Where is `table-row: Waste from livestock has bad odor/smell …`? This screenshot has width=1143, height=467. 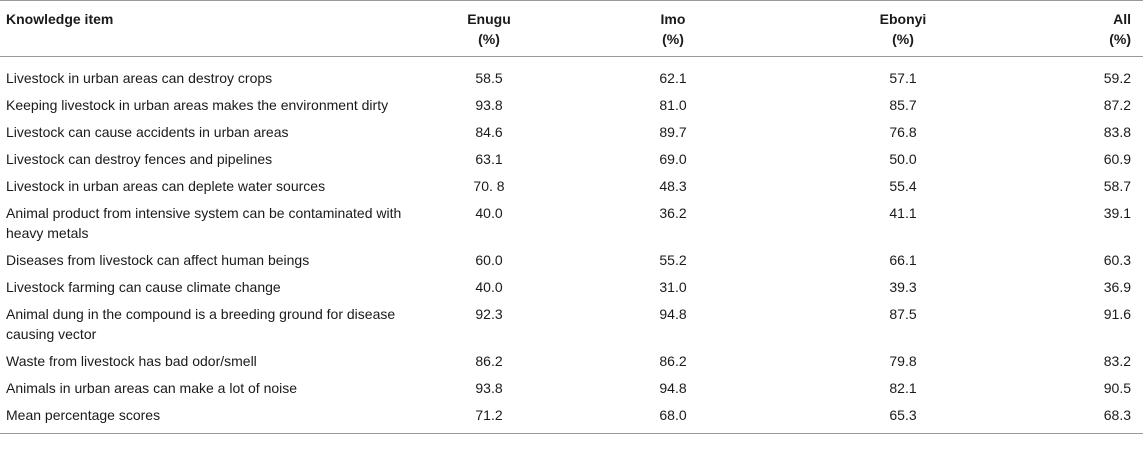
table-row: Waste from livestock has bad odor/smell … is located at coordinates (571, 360).